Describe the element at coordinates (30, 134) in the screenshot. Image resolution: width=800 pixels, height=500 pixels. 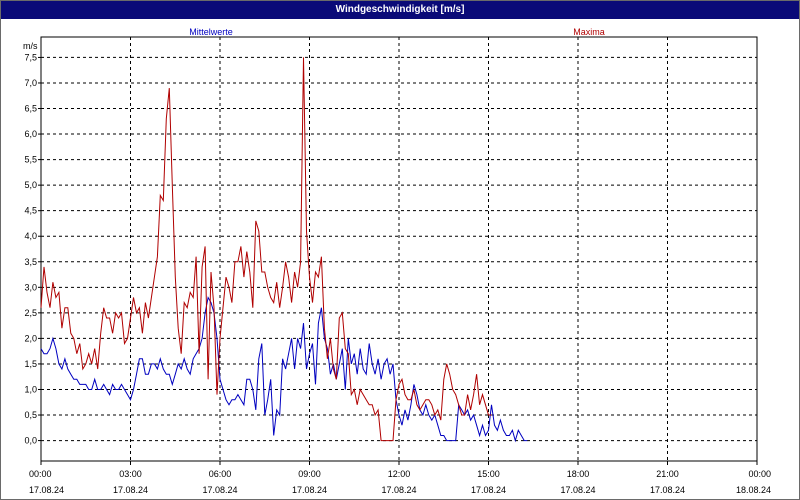
I see `y-tick-label: 6,0` at that location.